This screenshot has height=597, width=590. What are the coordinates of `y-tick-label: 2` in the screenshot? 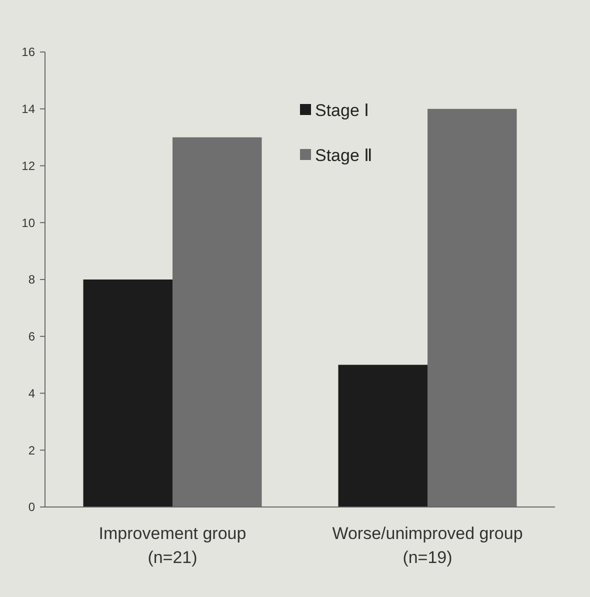 It's located at (32, 450).